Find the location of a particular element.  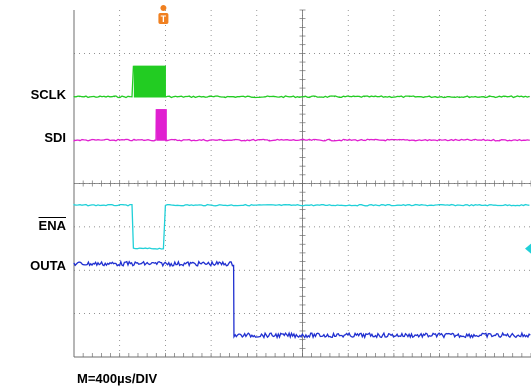

channel-label-sclk: SCLK is located at coordinates (48, 94).